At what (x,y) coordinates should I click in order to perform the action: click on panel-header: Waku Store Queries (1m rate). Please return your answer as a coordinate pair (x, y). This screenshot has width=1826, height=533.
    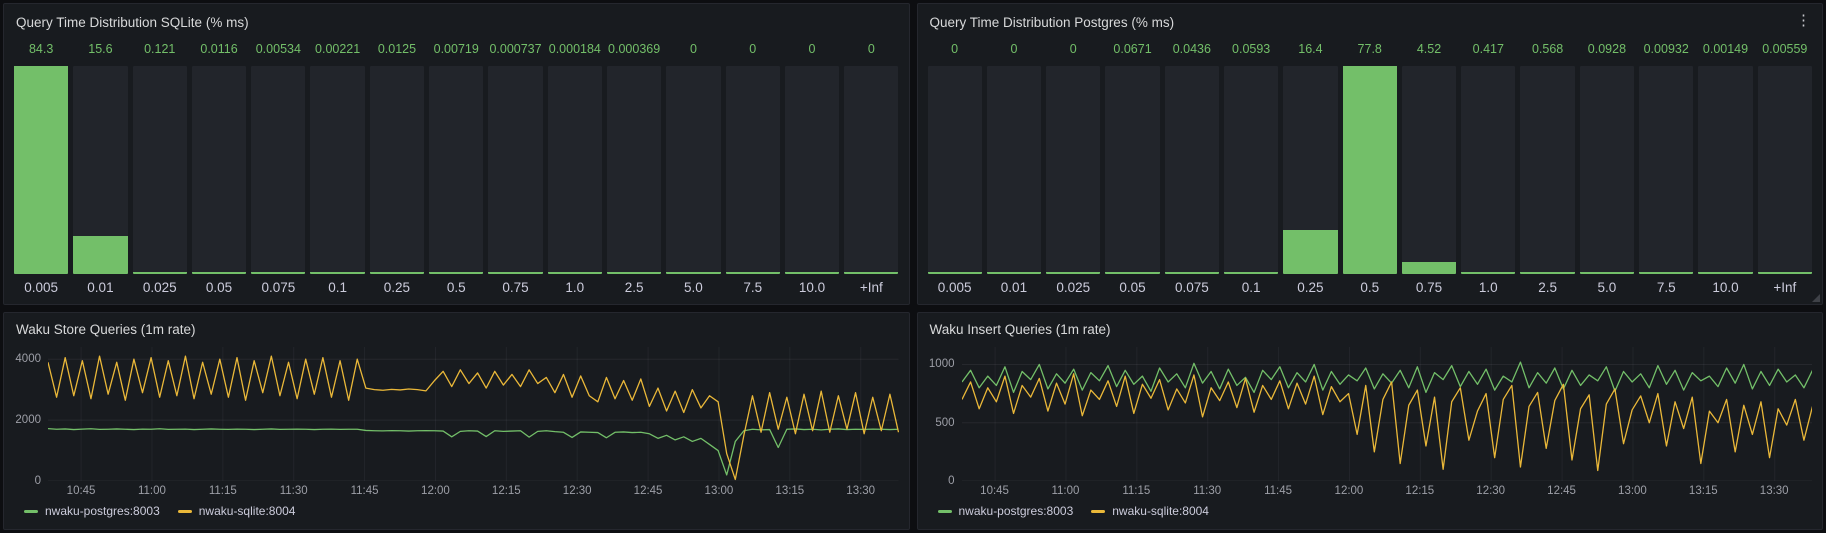
    Looking at the image, I should click on (456, 329).